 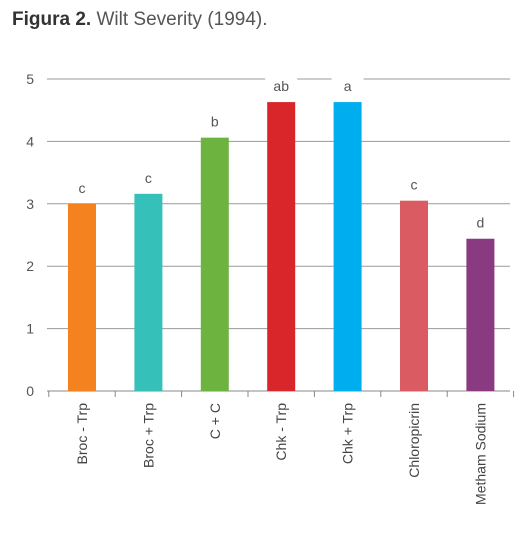 What do you see at coordinates (30, 391) in the screenshot?
I see `y-tick-label: 0` at bounding box center [30, 391].